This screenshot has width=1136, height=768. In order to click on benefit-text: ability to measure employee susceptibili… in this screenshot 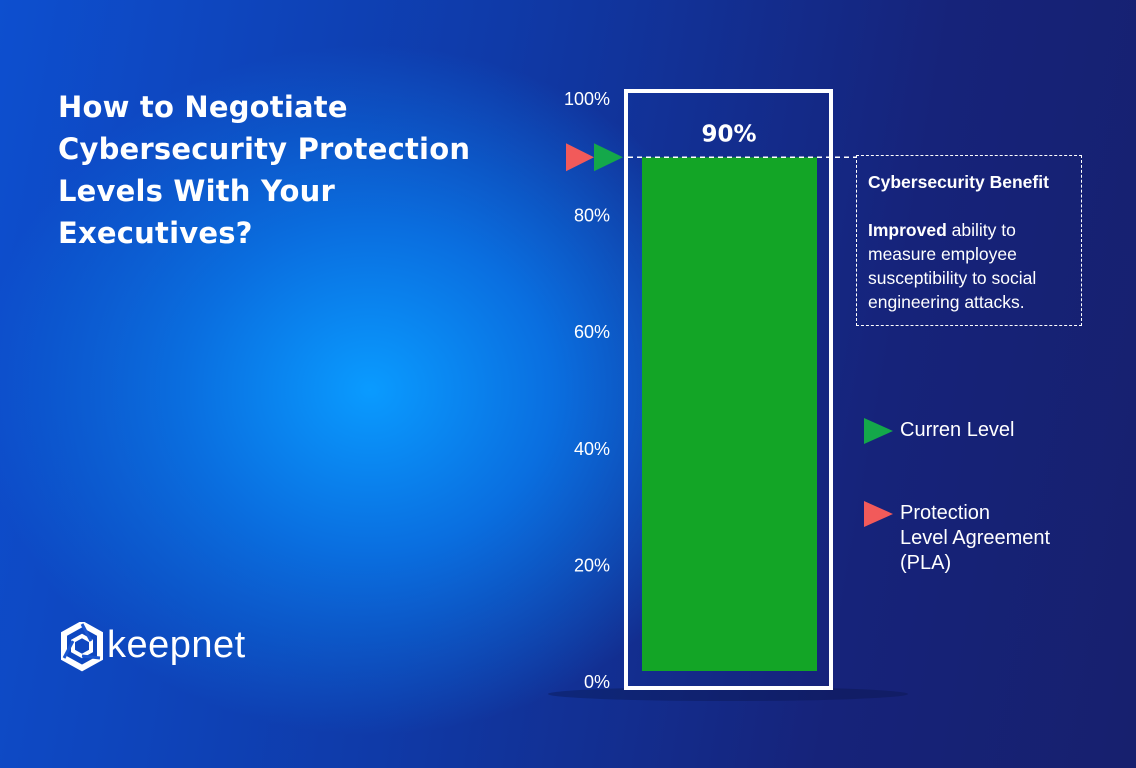, I will do `click(952, 266)`.